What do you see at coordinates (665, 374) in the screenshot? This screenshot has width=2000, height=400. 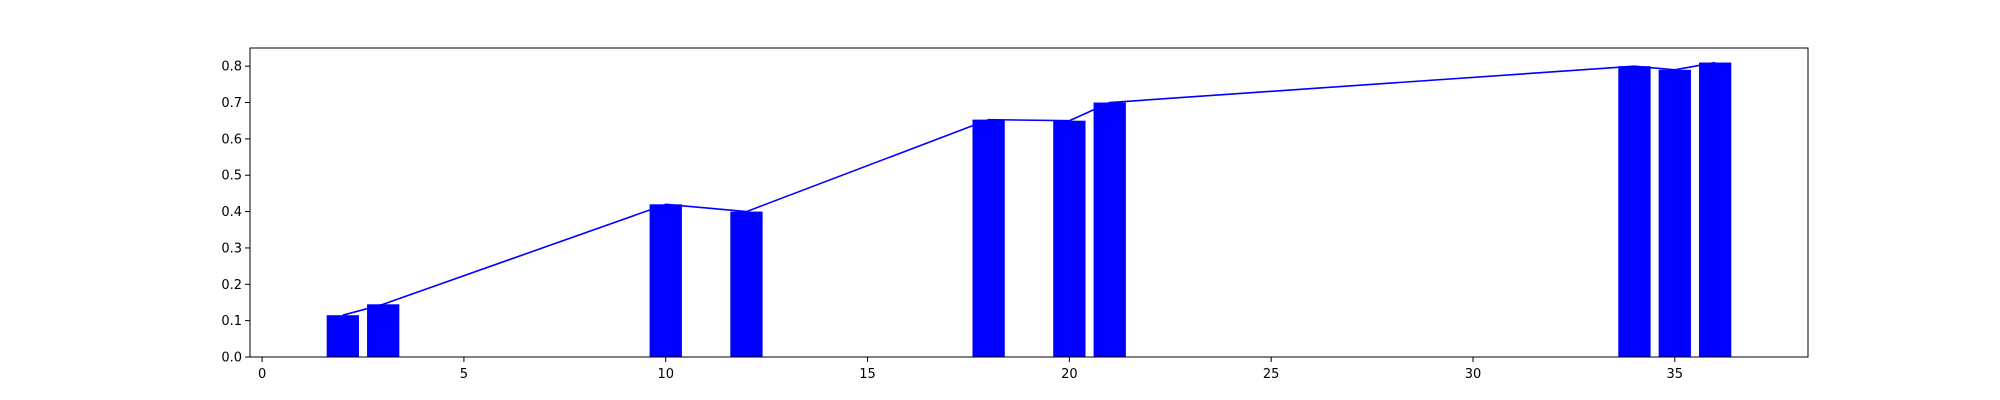 I see `x-tick-label-2: 10` at bounding box center [665, 374].